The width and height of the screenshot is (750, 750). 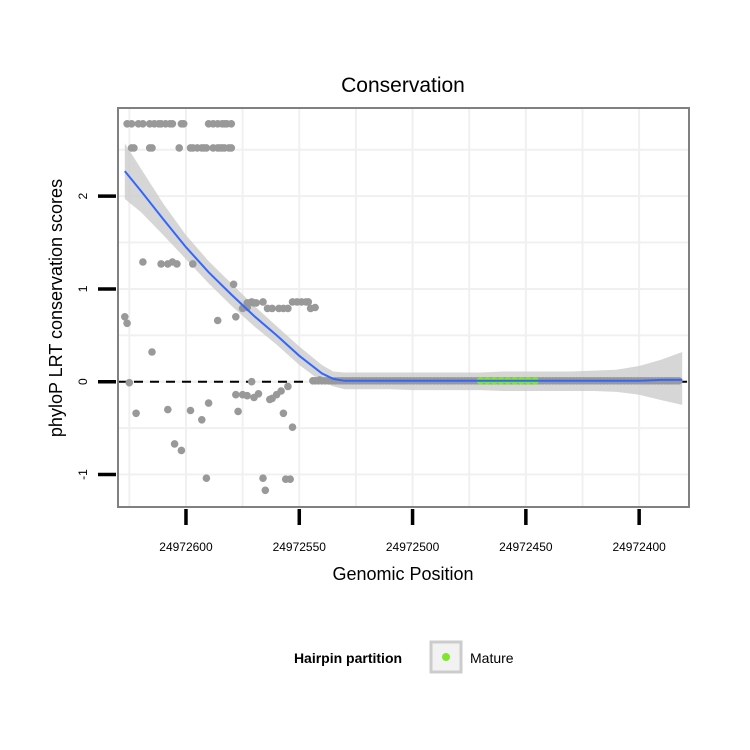 I want to click on x-tick-label: 24972400, so click(x=639, y=547).